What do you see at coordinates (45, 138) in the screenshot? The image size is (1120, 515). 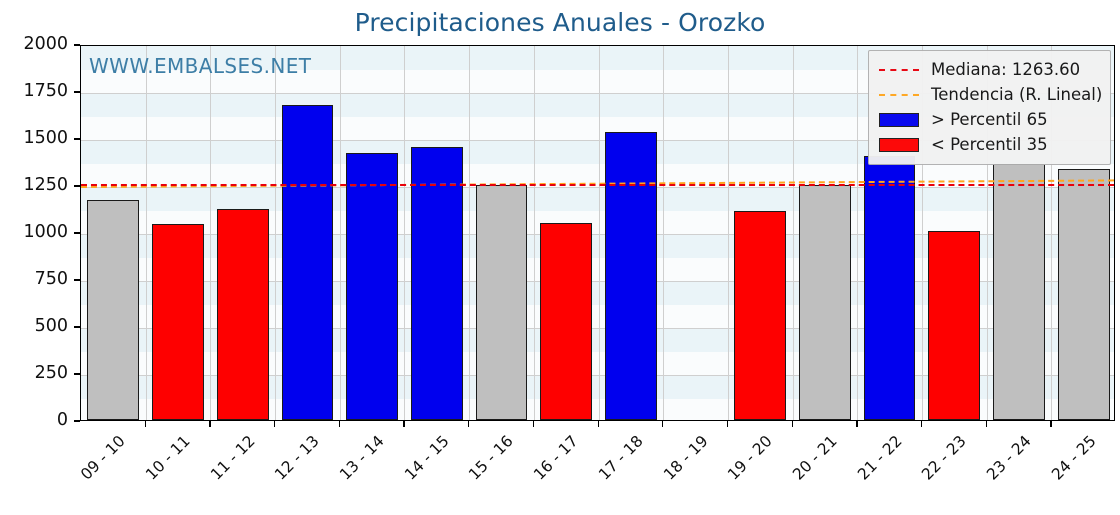 I see `y-tick-label: 1500` at bounding box center [45, 138].